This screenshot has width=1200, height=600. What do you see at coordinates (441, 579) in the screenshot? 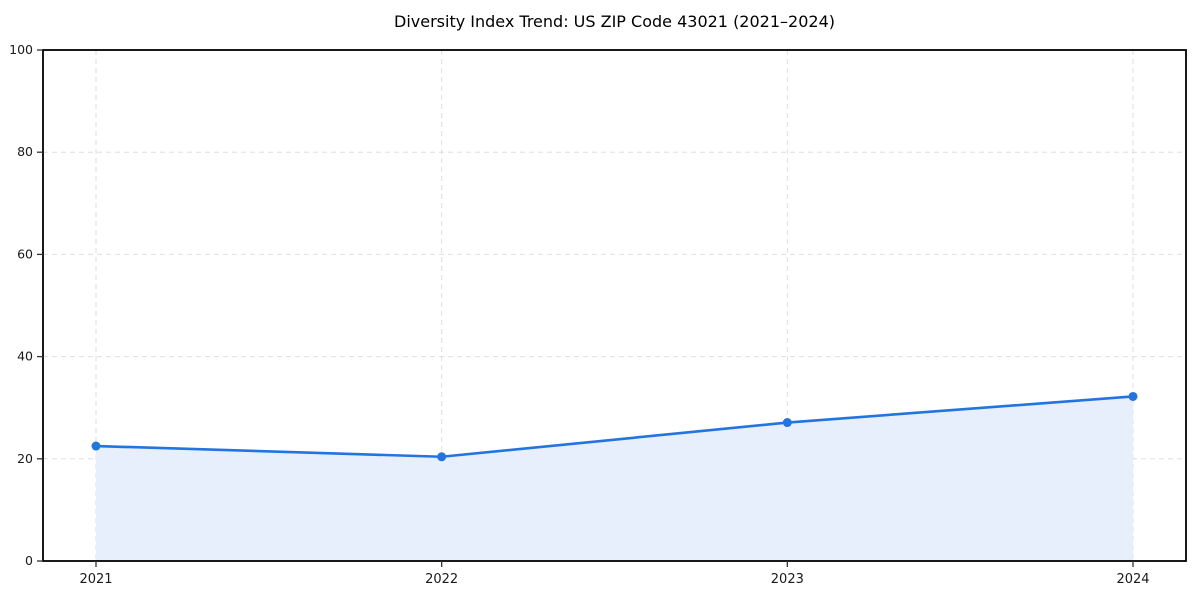
I see `x-tick-label: 2022` at bounding box center [441, 579].